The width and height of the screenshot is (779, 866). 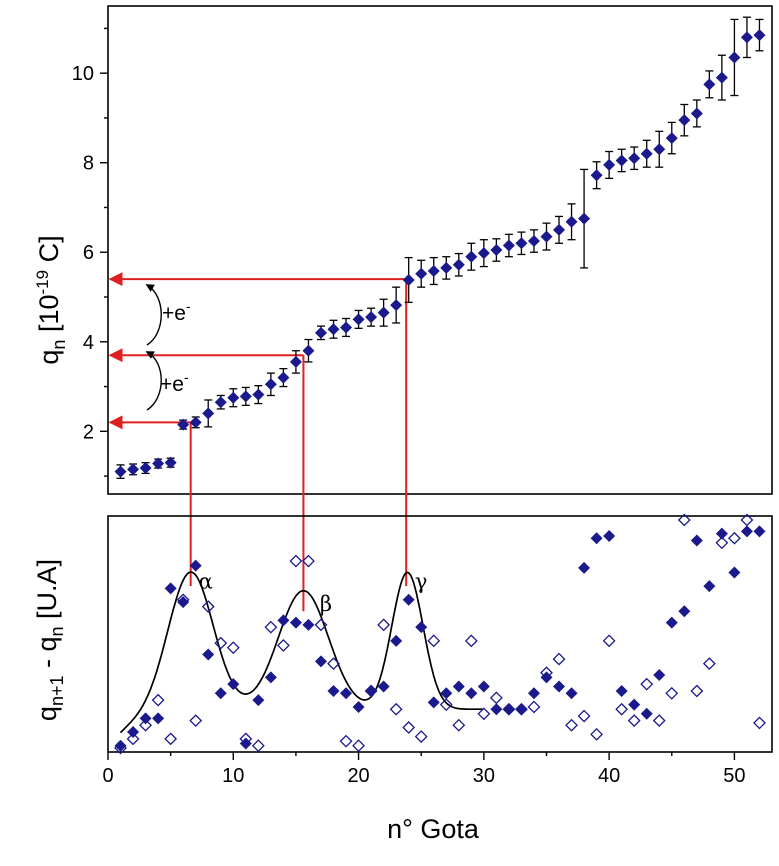 What do you see at coordinates (51, 299) in the screenshot?
I see `top-y-axis-label: qn [10-19 C]` at bounding box center [51, 299].